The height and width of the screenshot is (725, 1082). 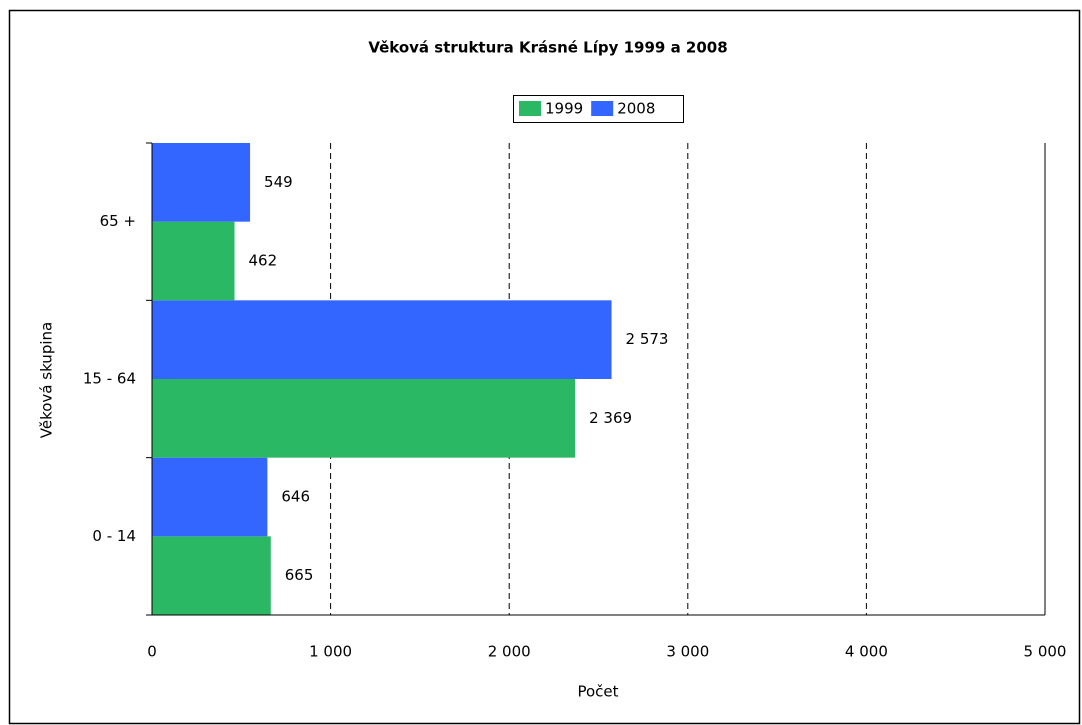 What do you see at coordinates (1045, 652) in the screenshot?
I see `x-tick-label: 5 000` at bounding box center [1045, 652].